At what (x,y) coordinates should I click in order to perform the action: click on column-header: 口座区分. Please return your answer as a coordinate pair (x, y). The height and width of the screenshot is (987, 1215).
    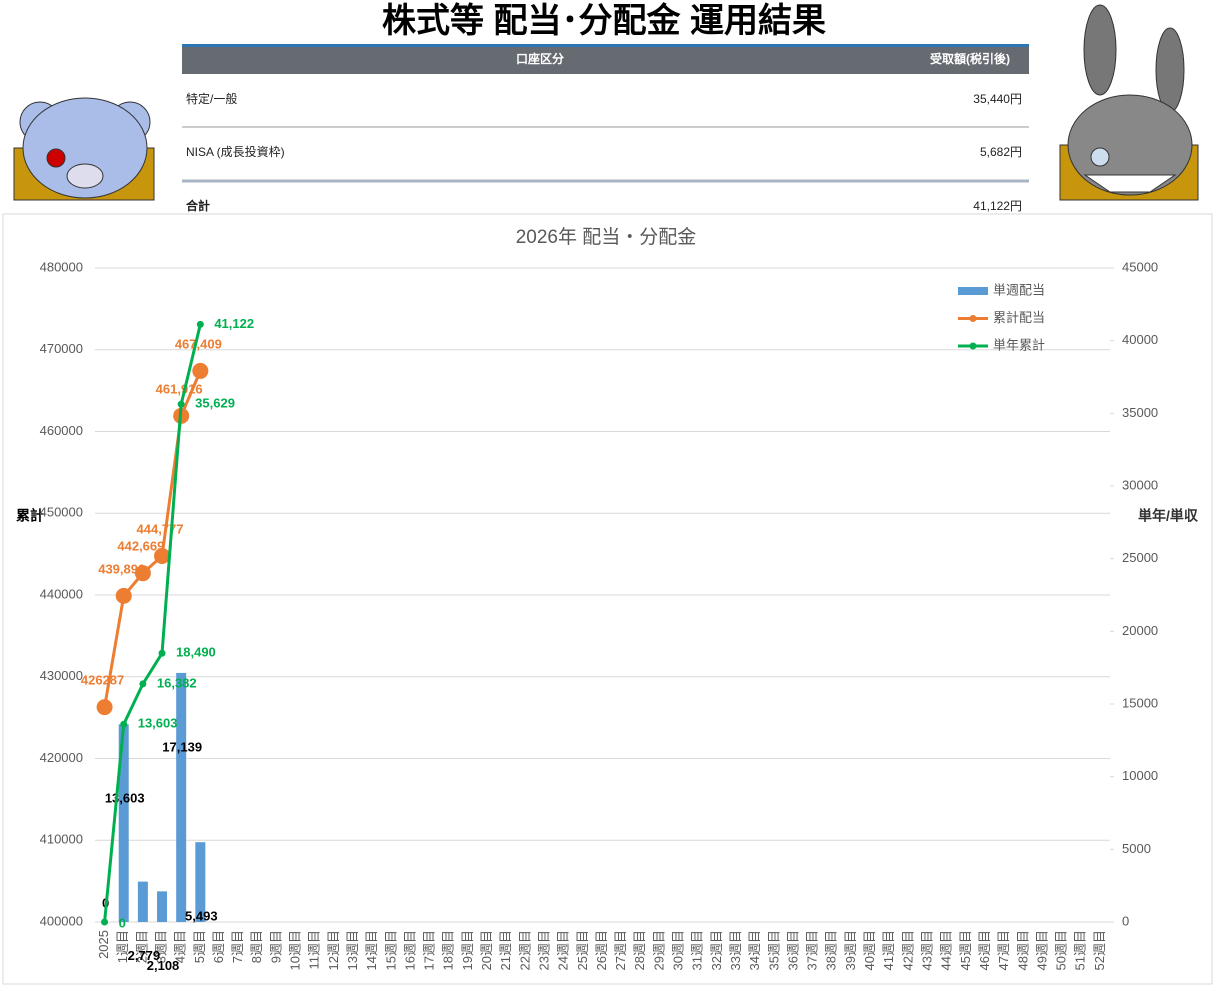
    Looking at the image, I should click on (540, 58).